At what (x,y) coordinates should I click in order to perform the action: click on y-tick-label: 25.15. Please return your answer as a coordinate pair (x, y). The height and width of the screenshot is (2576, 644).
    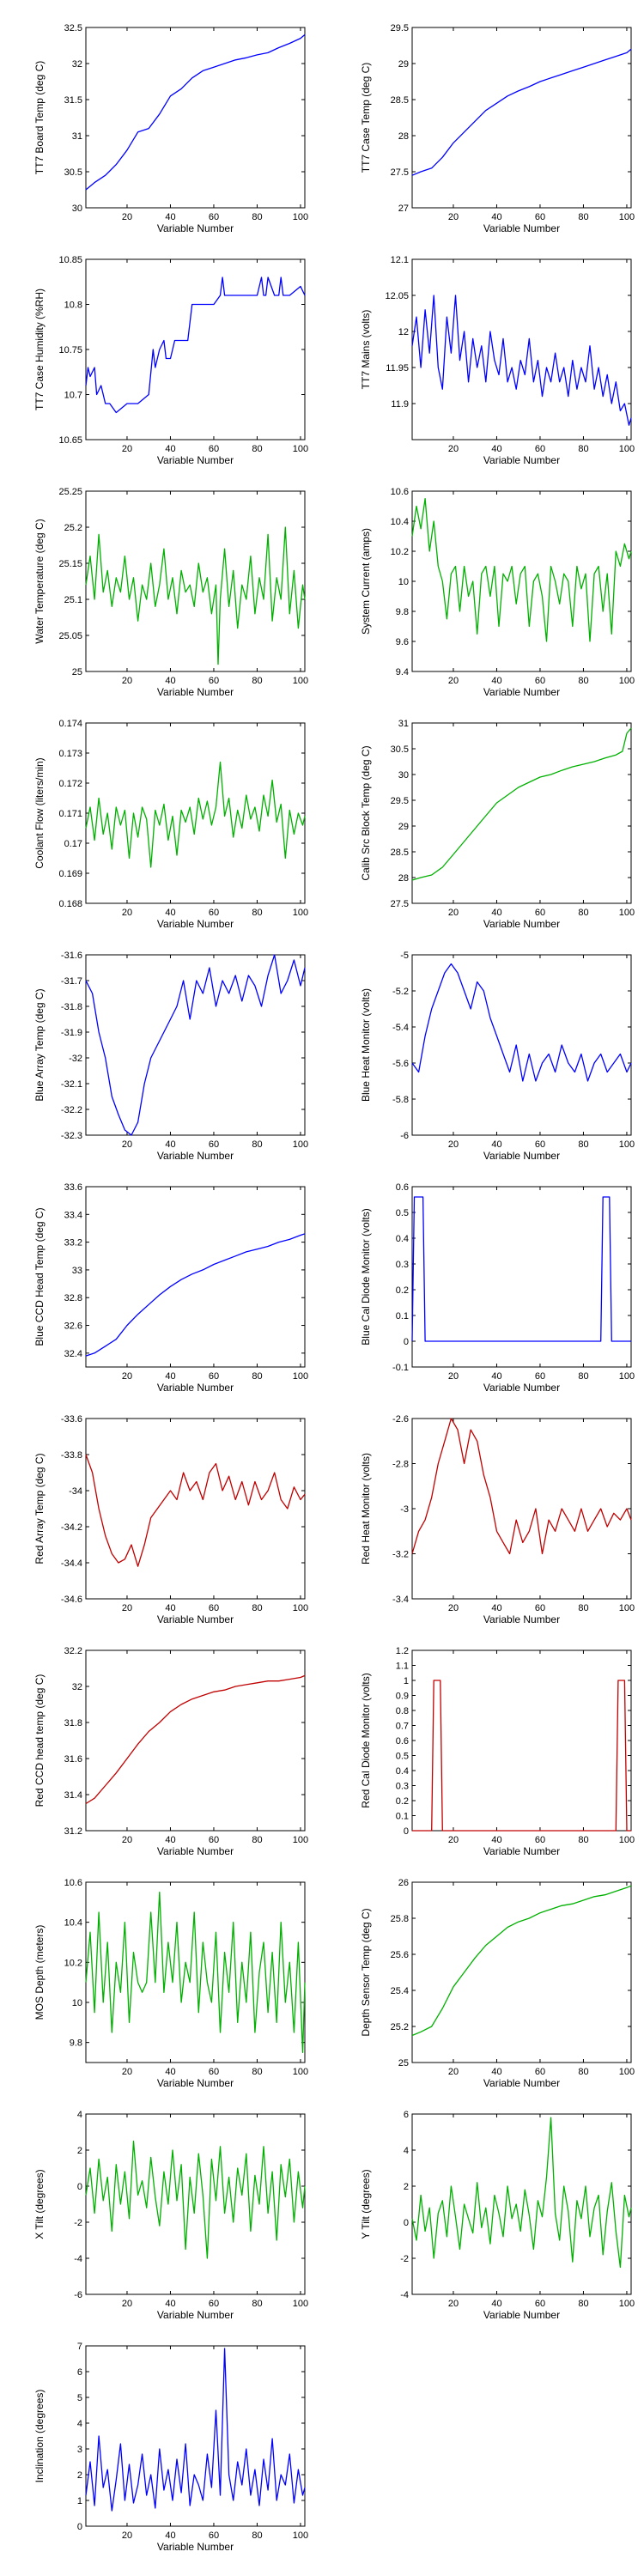
    Looking at the image, I should click on (70, 564).